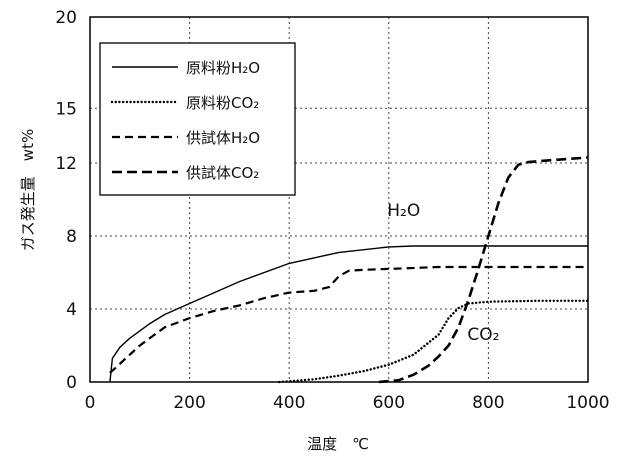  Describe the element at coordinates (338, 444) in the screenshot. I see `x-axis-label: 温度 ℃` at that location.